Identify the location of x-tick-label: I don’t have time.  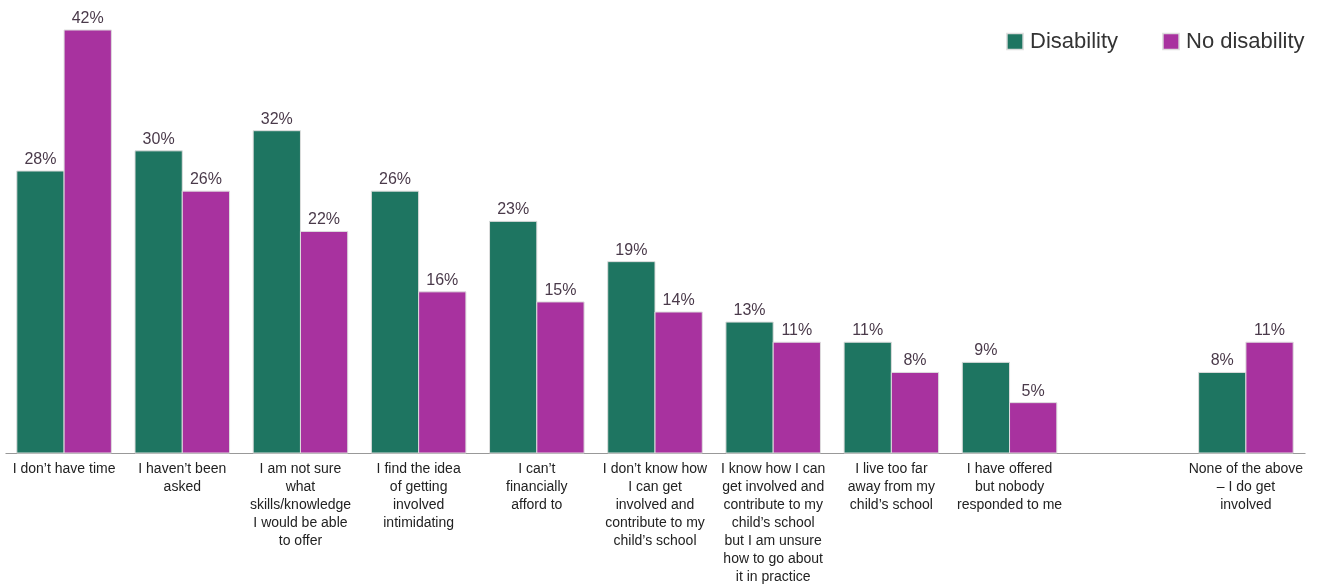
(64, 467).